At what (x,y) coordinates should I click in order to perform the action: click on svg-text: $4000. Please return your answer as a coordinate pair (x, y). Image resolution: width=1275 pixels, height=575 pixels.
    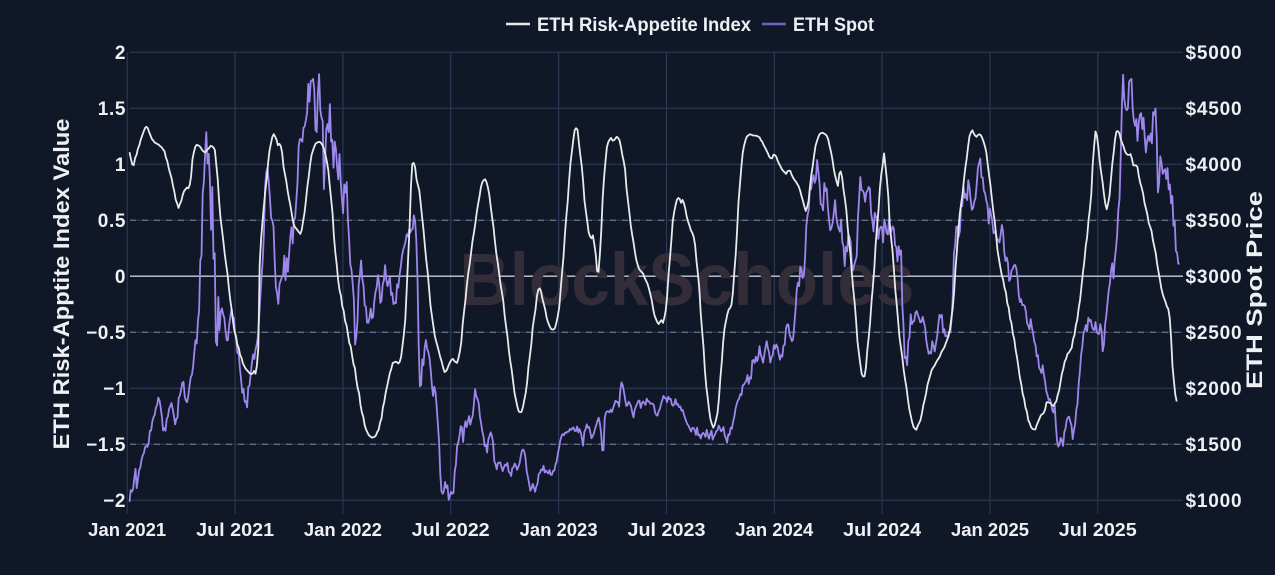
    Looking at the image, I should click on (1214, 165).